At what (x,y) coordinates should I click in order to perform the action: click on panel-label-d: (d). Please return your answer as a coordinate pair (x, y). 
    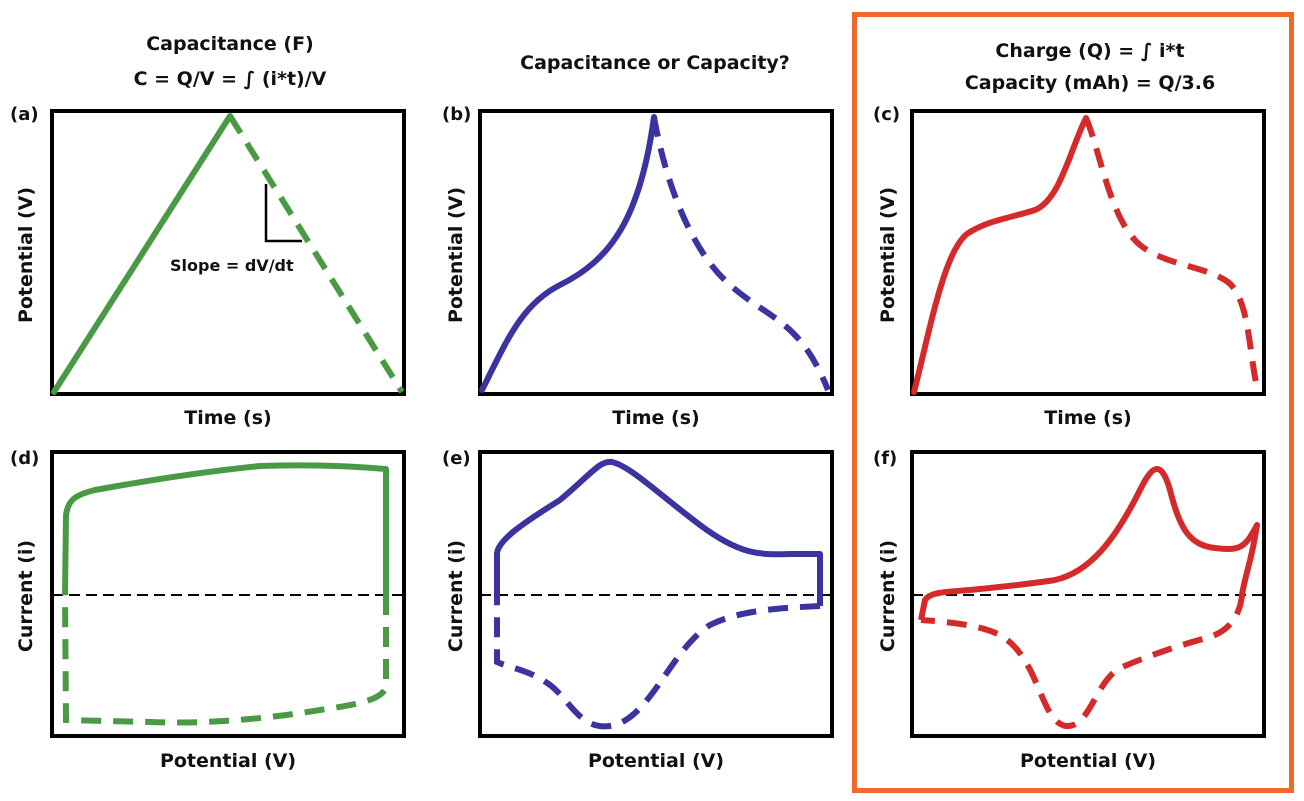
    Looking at the image, I should click on (25, 458).